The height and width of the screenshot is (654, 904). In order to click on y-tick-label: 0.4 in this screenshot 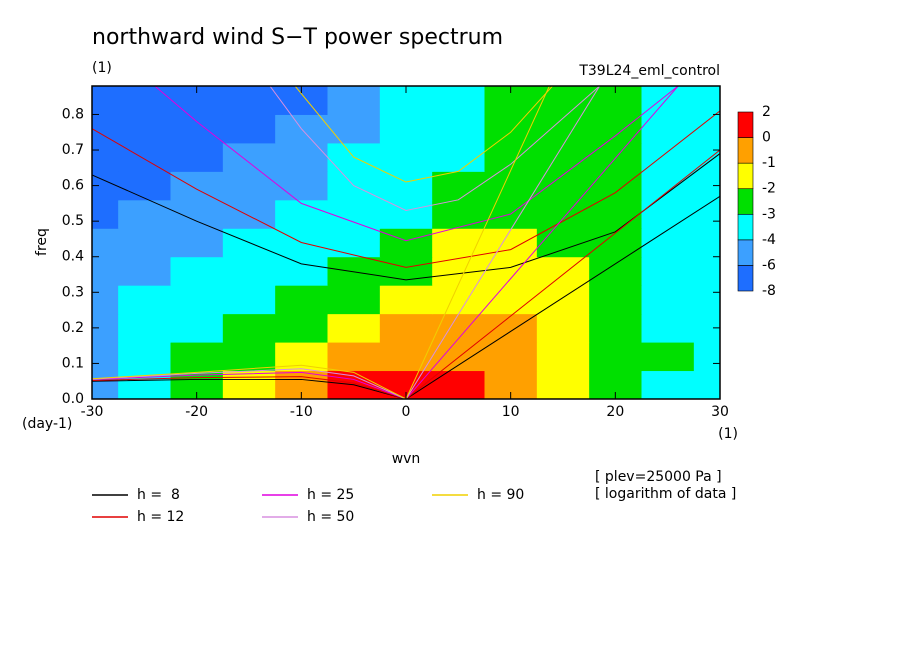, I will do `click(73, 257)`.